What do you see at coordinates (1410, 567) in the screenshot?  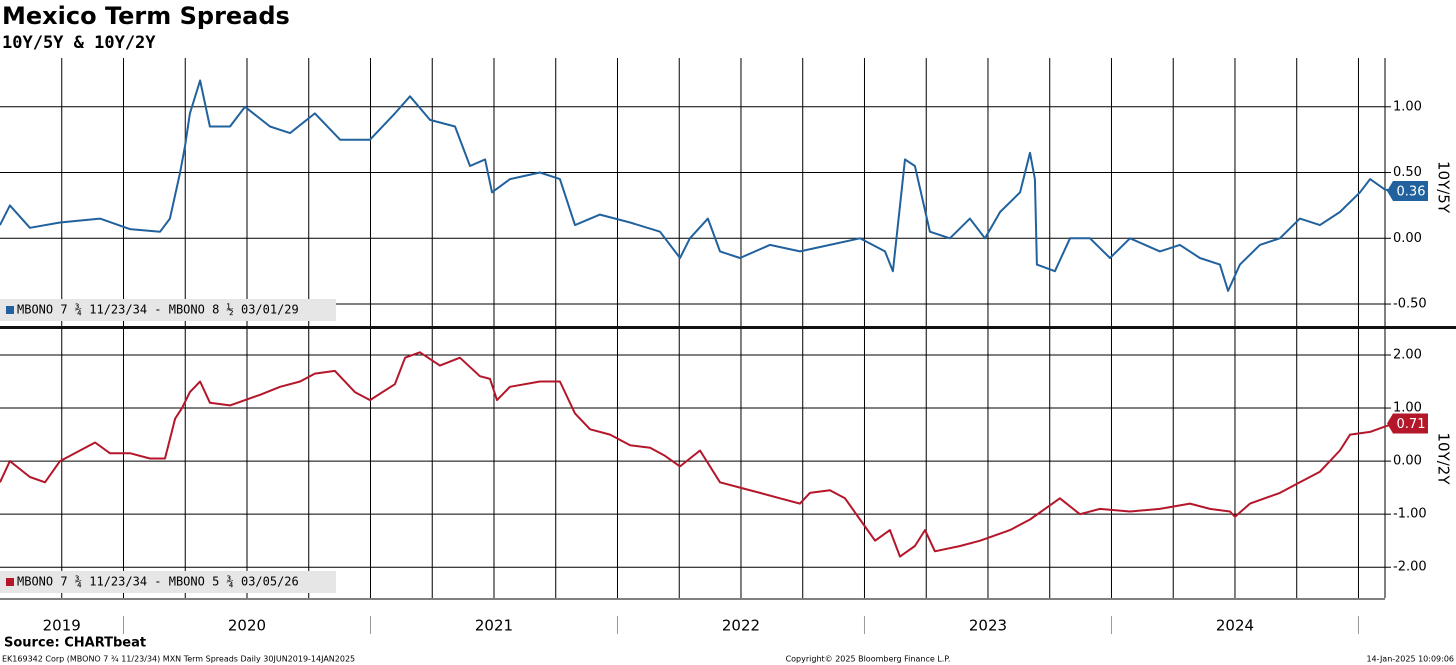 I see `y-tick-label: -2.00` at bounding box center [1410, 567].